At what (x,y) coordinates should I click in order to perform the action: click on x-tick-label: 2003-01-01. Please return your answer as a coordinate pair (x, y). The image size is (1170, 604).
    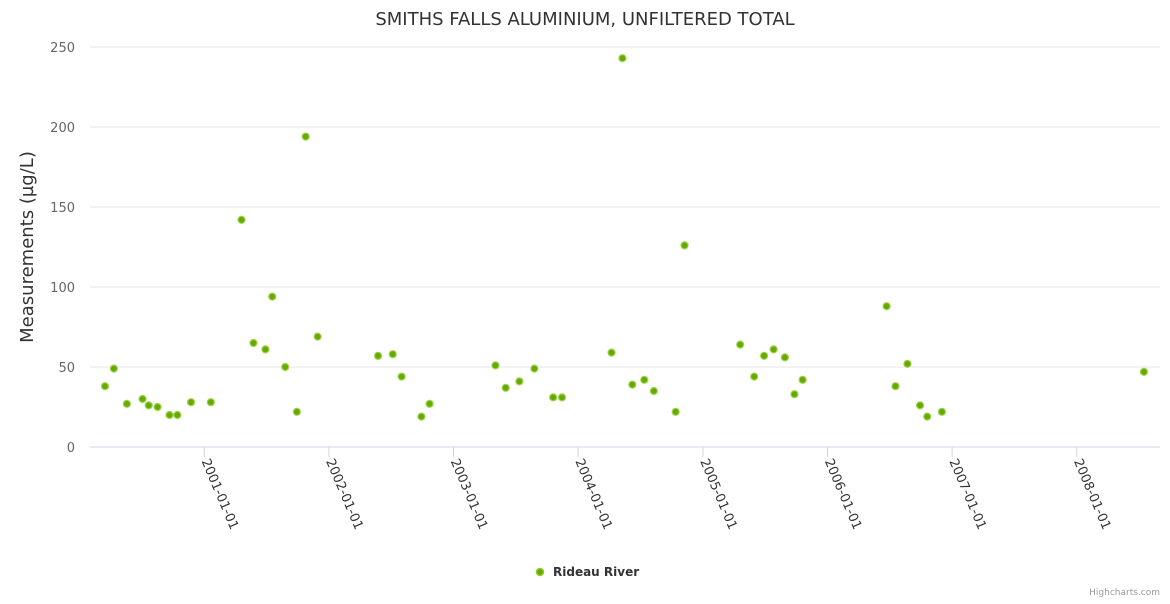
    Looking at the image, I should click on (468, 494).